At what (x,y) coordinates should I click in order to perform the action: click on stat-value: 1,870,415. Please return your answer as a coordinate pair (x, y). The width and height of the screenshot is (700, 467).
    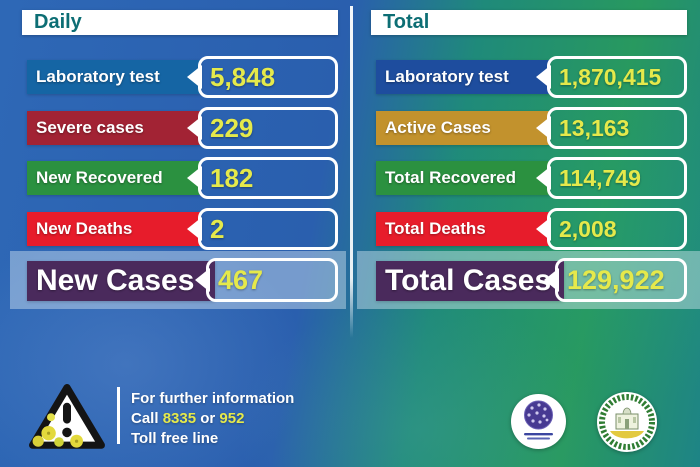
    Looking at the image, I should click on (610, 76).